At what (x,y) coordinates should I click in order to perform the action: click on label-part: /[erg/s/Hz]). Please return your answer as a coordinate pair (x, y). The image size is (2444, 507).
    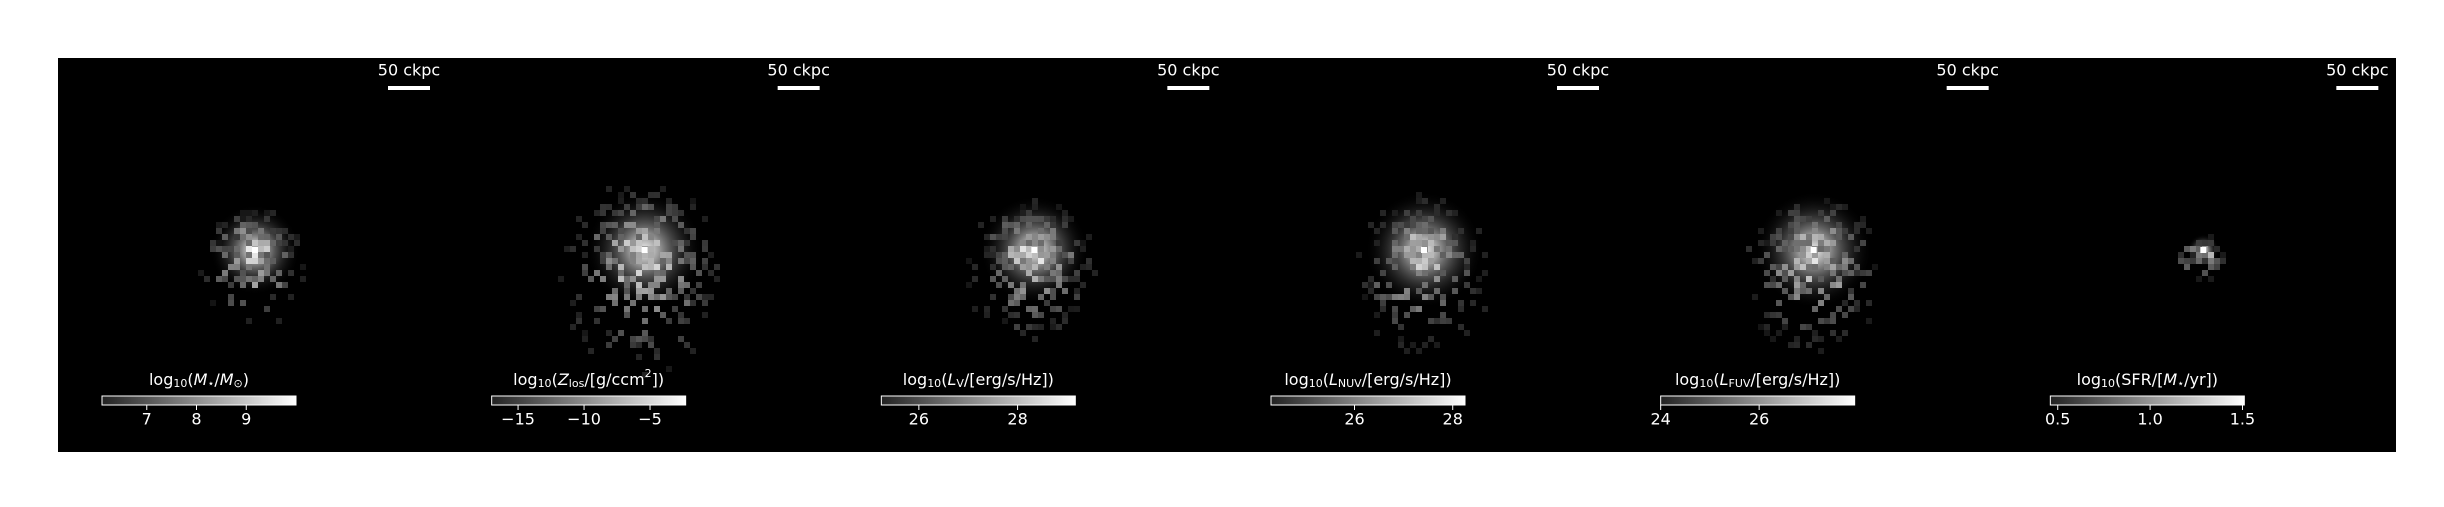
    Looking at the image, I should click on (1795, 379).